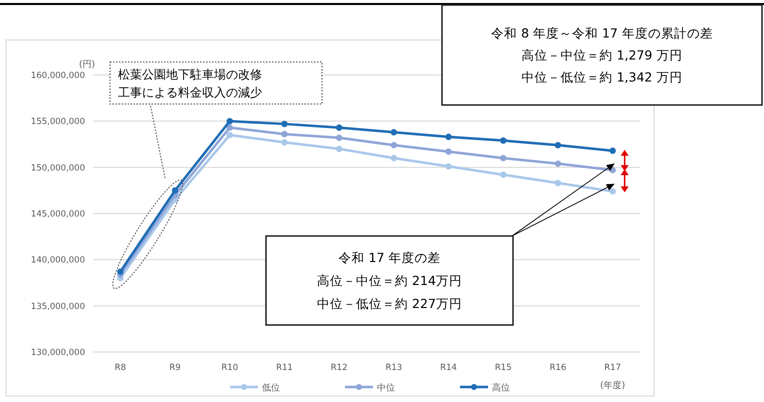  I want to click on y-tick-label: 140,000,000, so click(57, 261).